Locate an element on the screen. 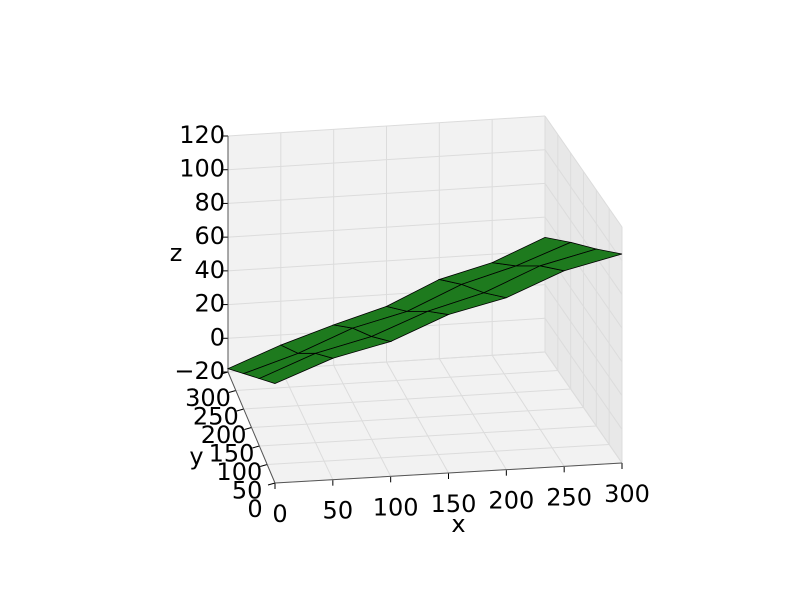  y-tick-label: 0 is located at coordinates (254, 509).